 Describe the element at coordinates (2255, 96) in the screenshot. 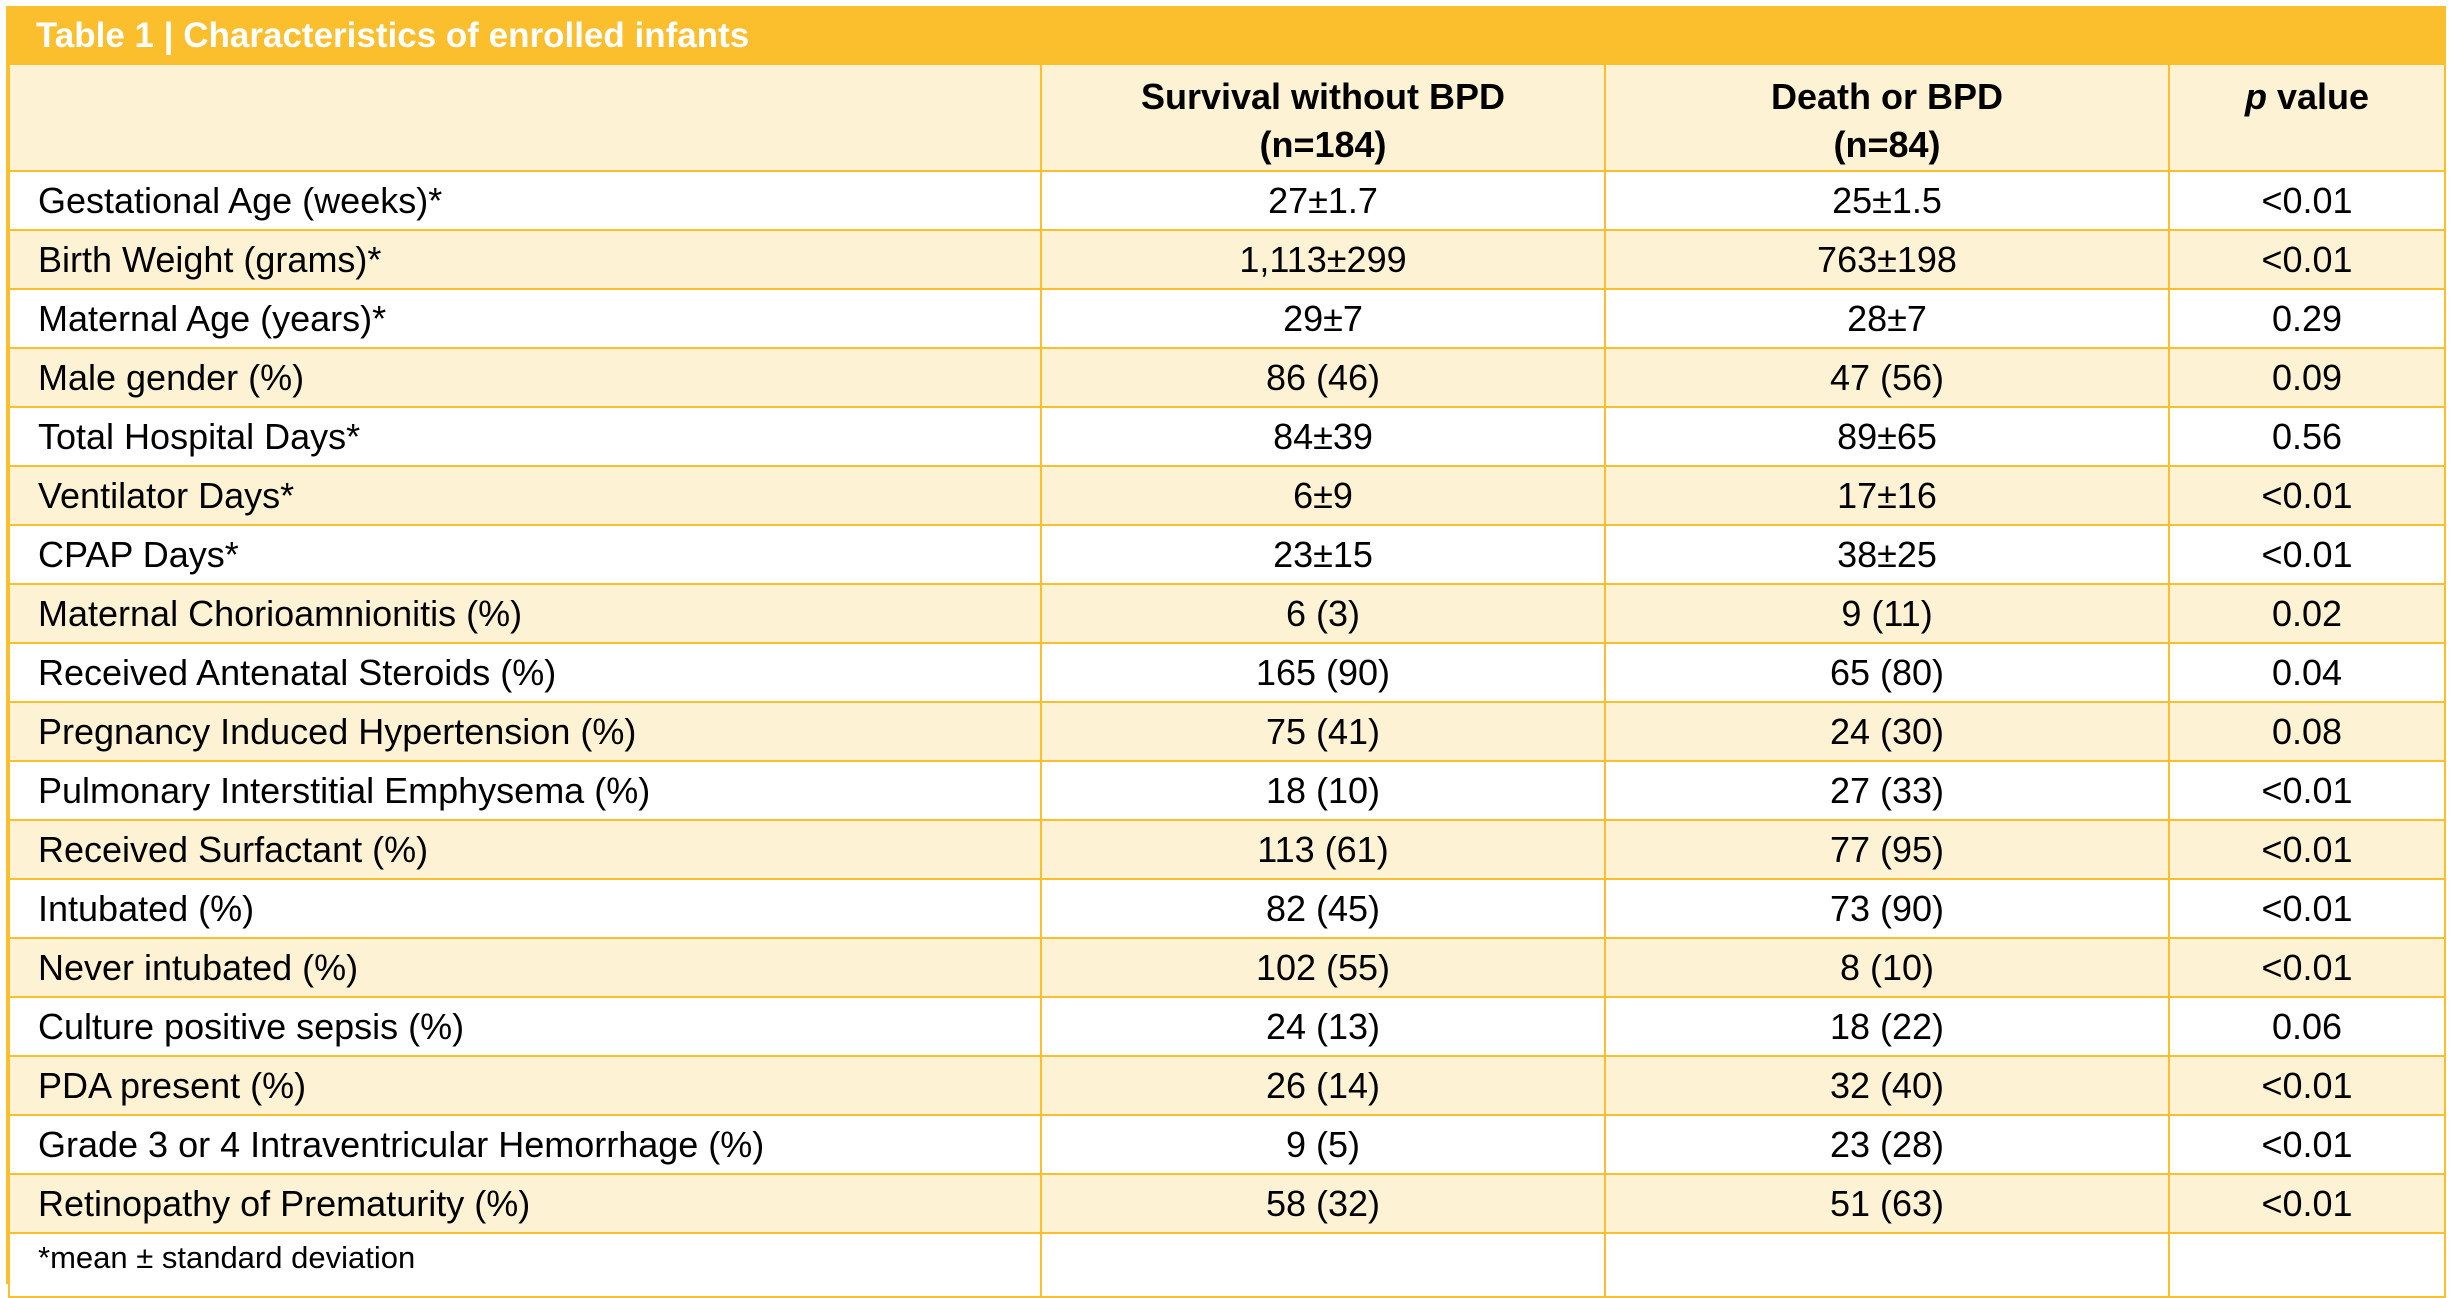

I see `header-p-italic: p` at that location.